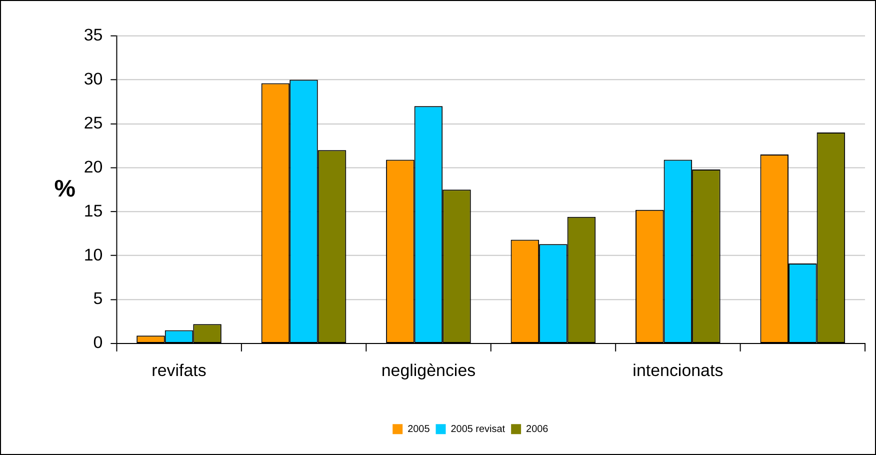  I want to click on y-tick-label: 35, so click(93, 35).